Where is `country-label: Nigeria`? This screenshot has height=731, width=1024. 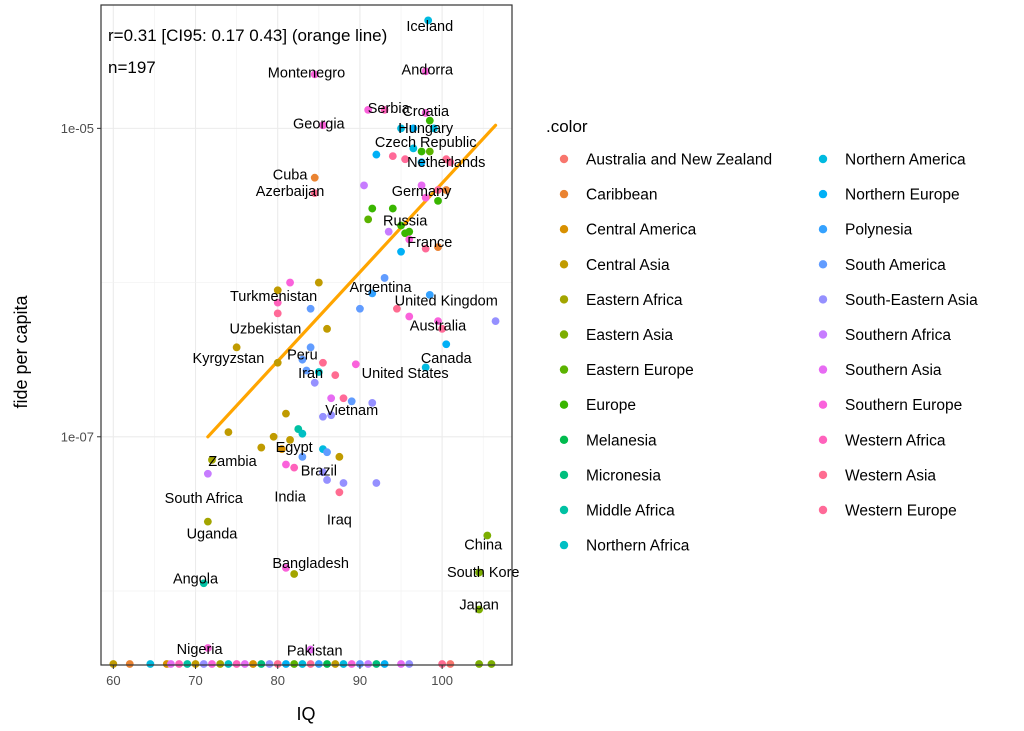 country-label: Nigeria is located at coordinates (200, 650).